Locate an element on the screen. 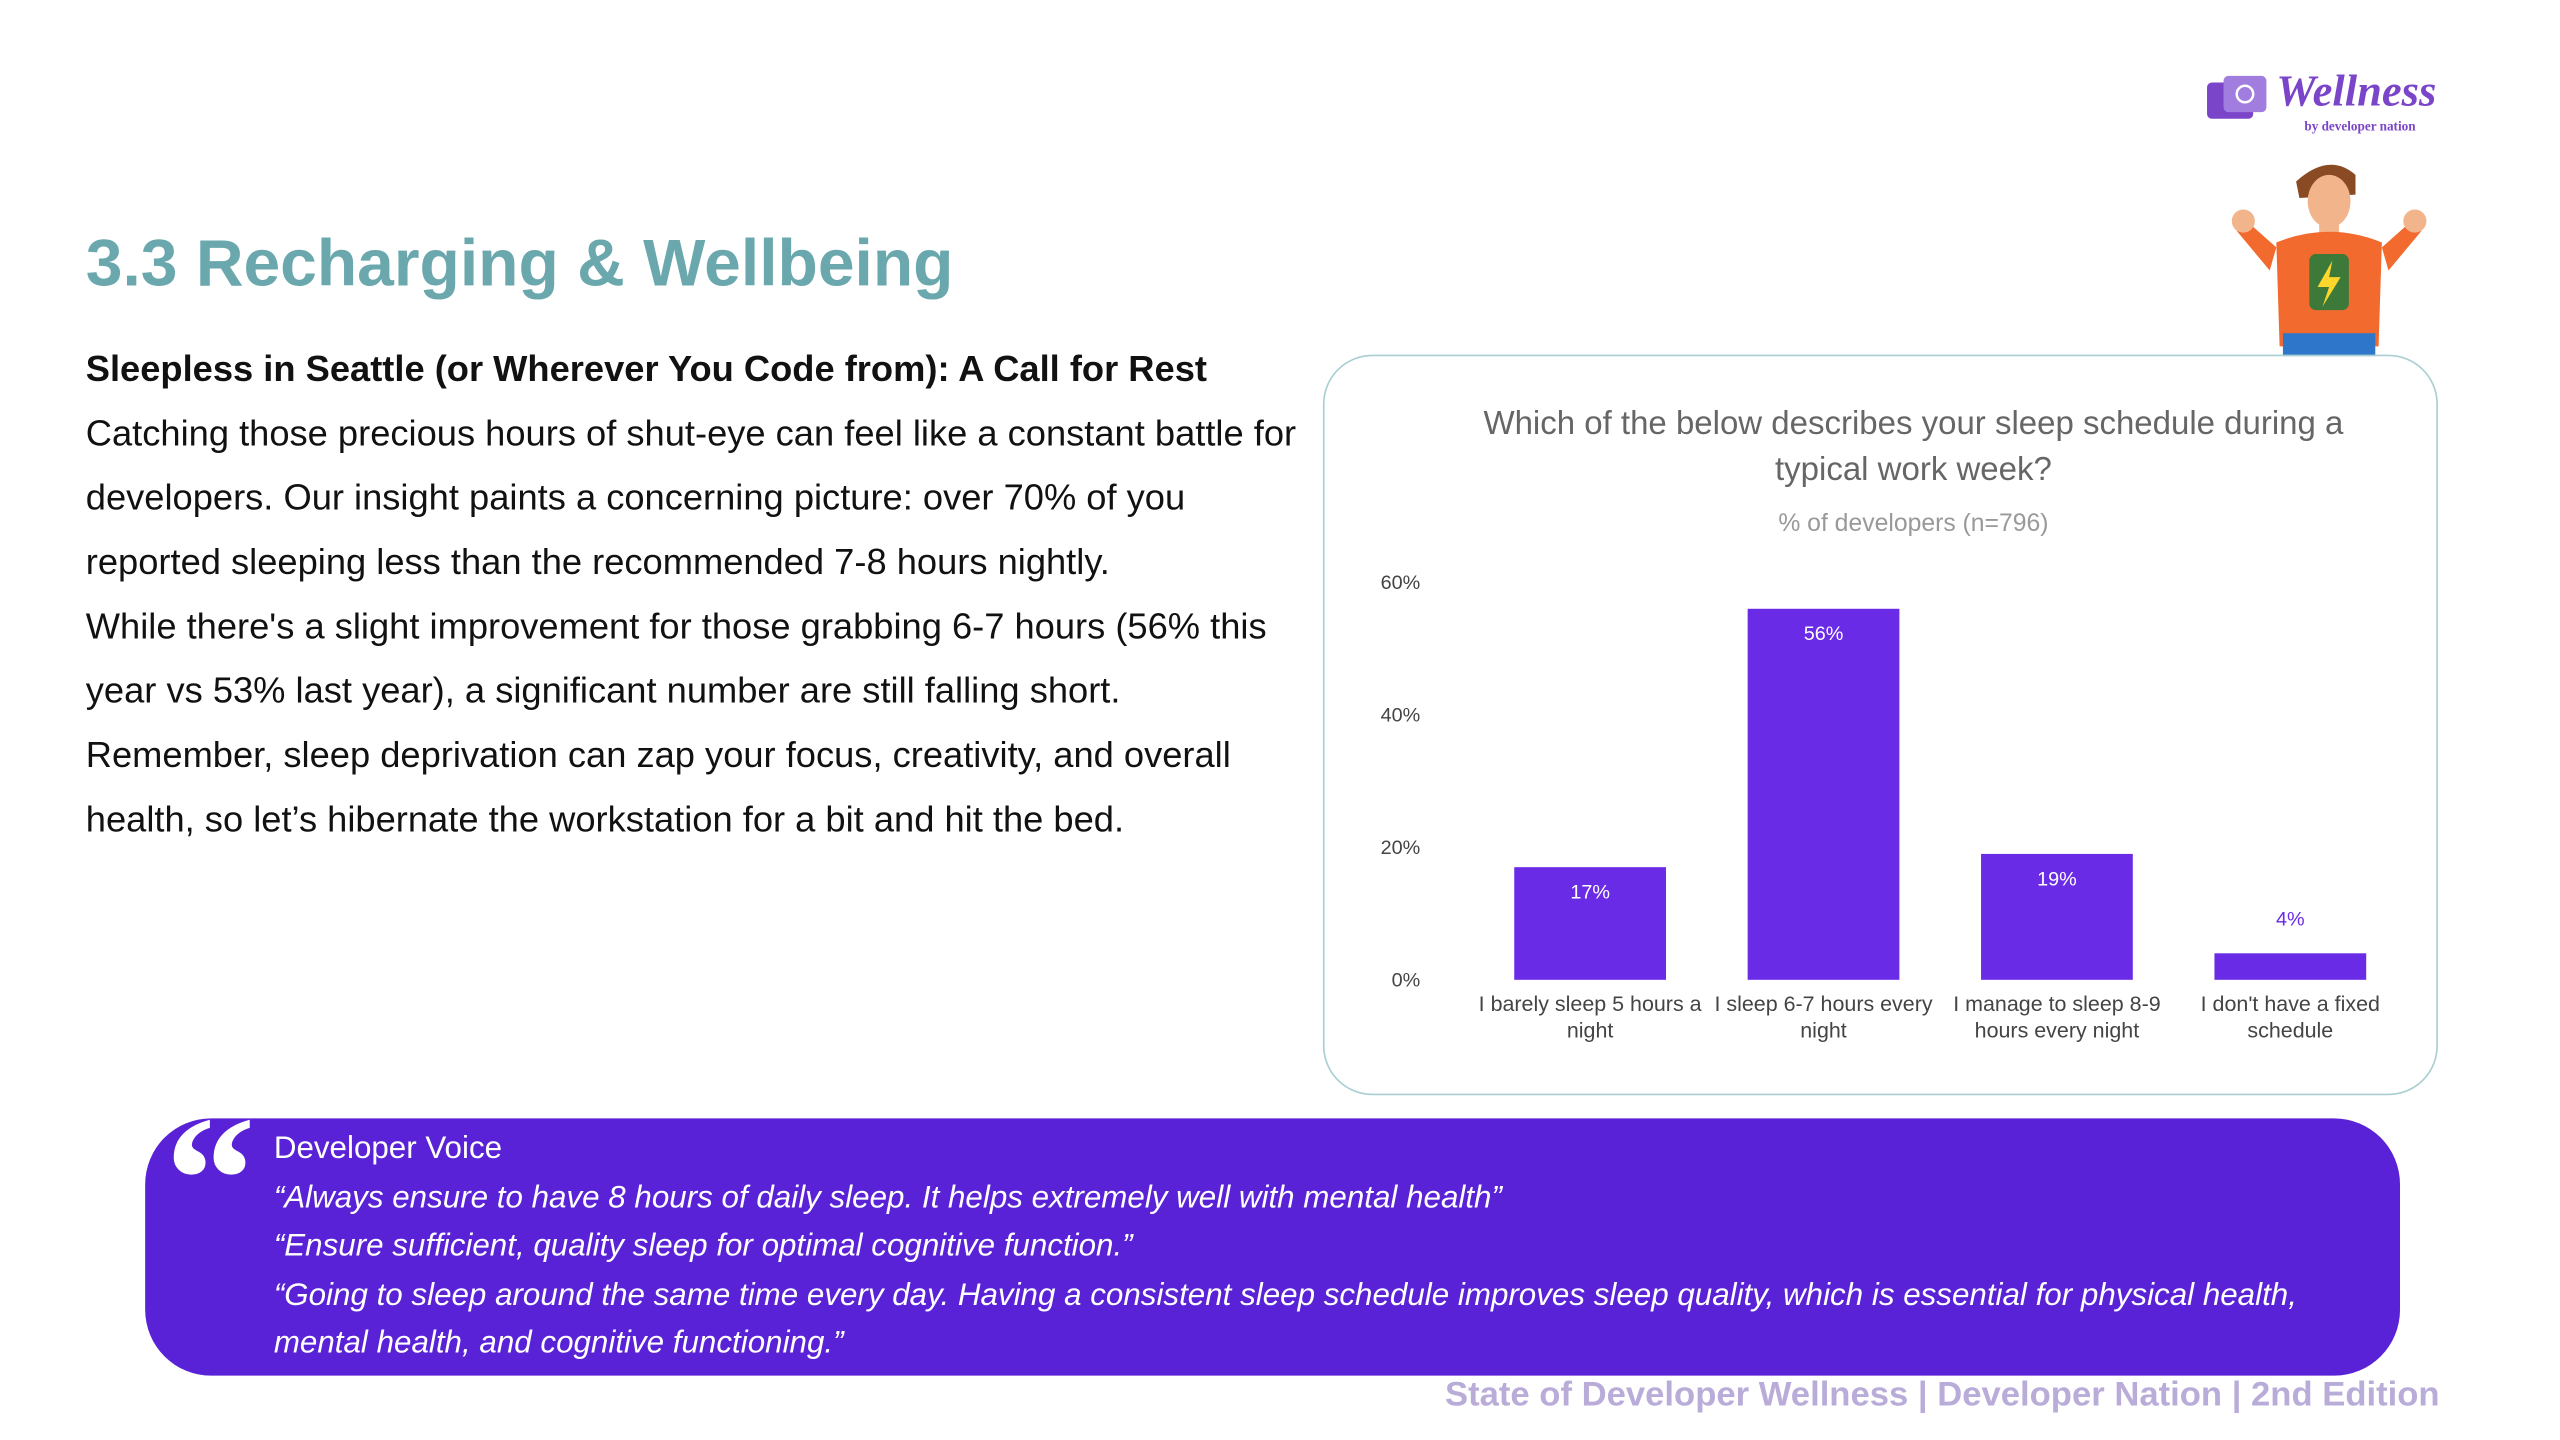 The image size is (2560, 1440). logo-icon is located at coordinates (2237, 97).